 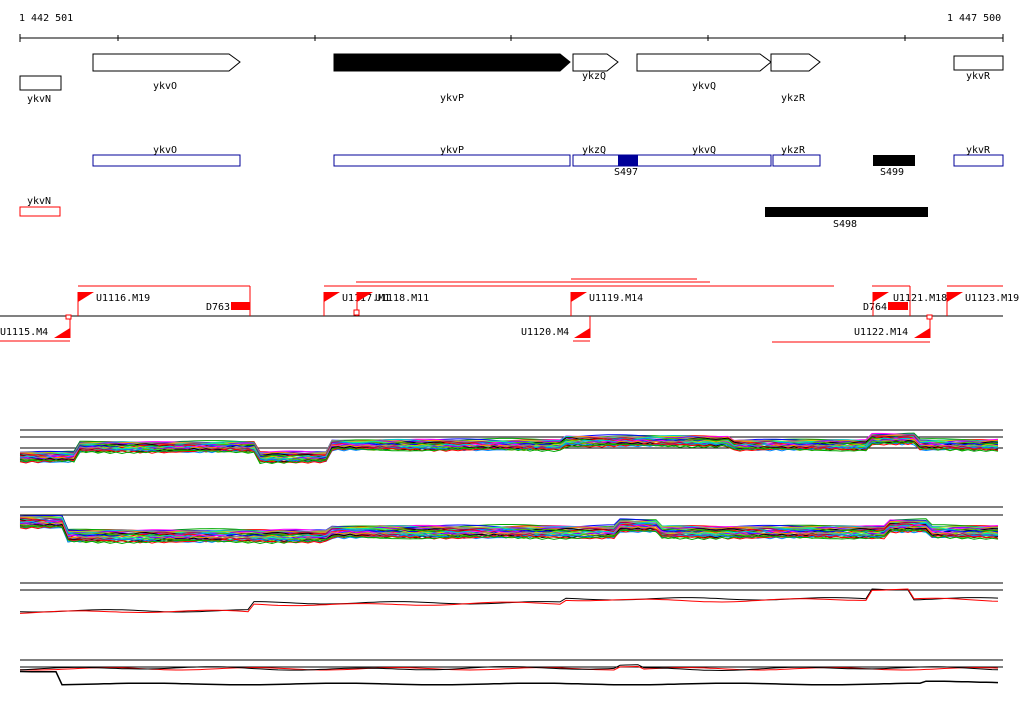 I want to click on gene-ykzQ, so click(x=595, y=62).